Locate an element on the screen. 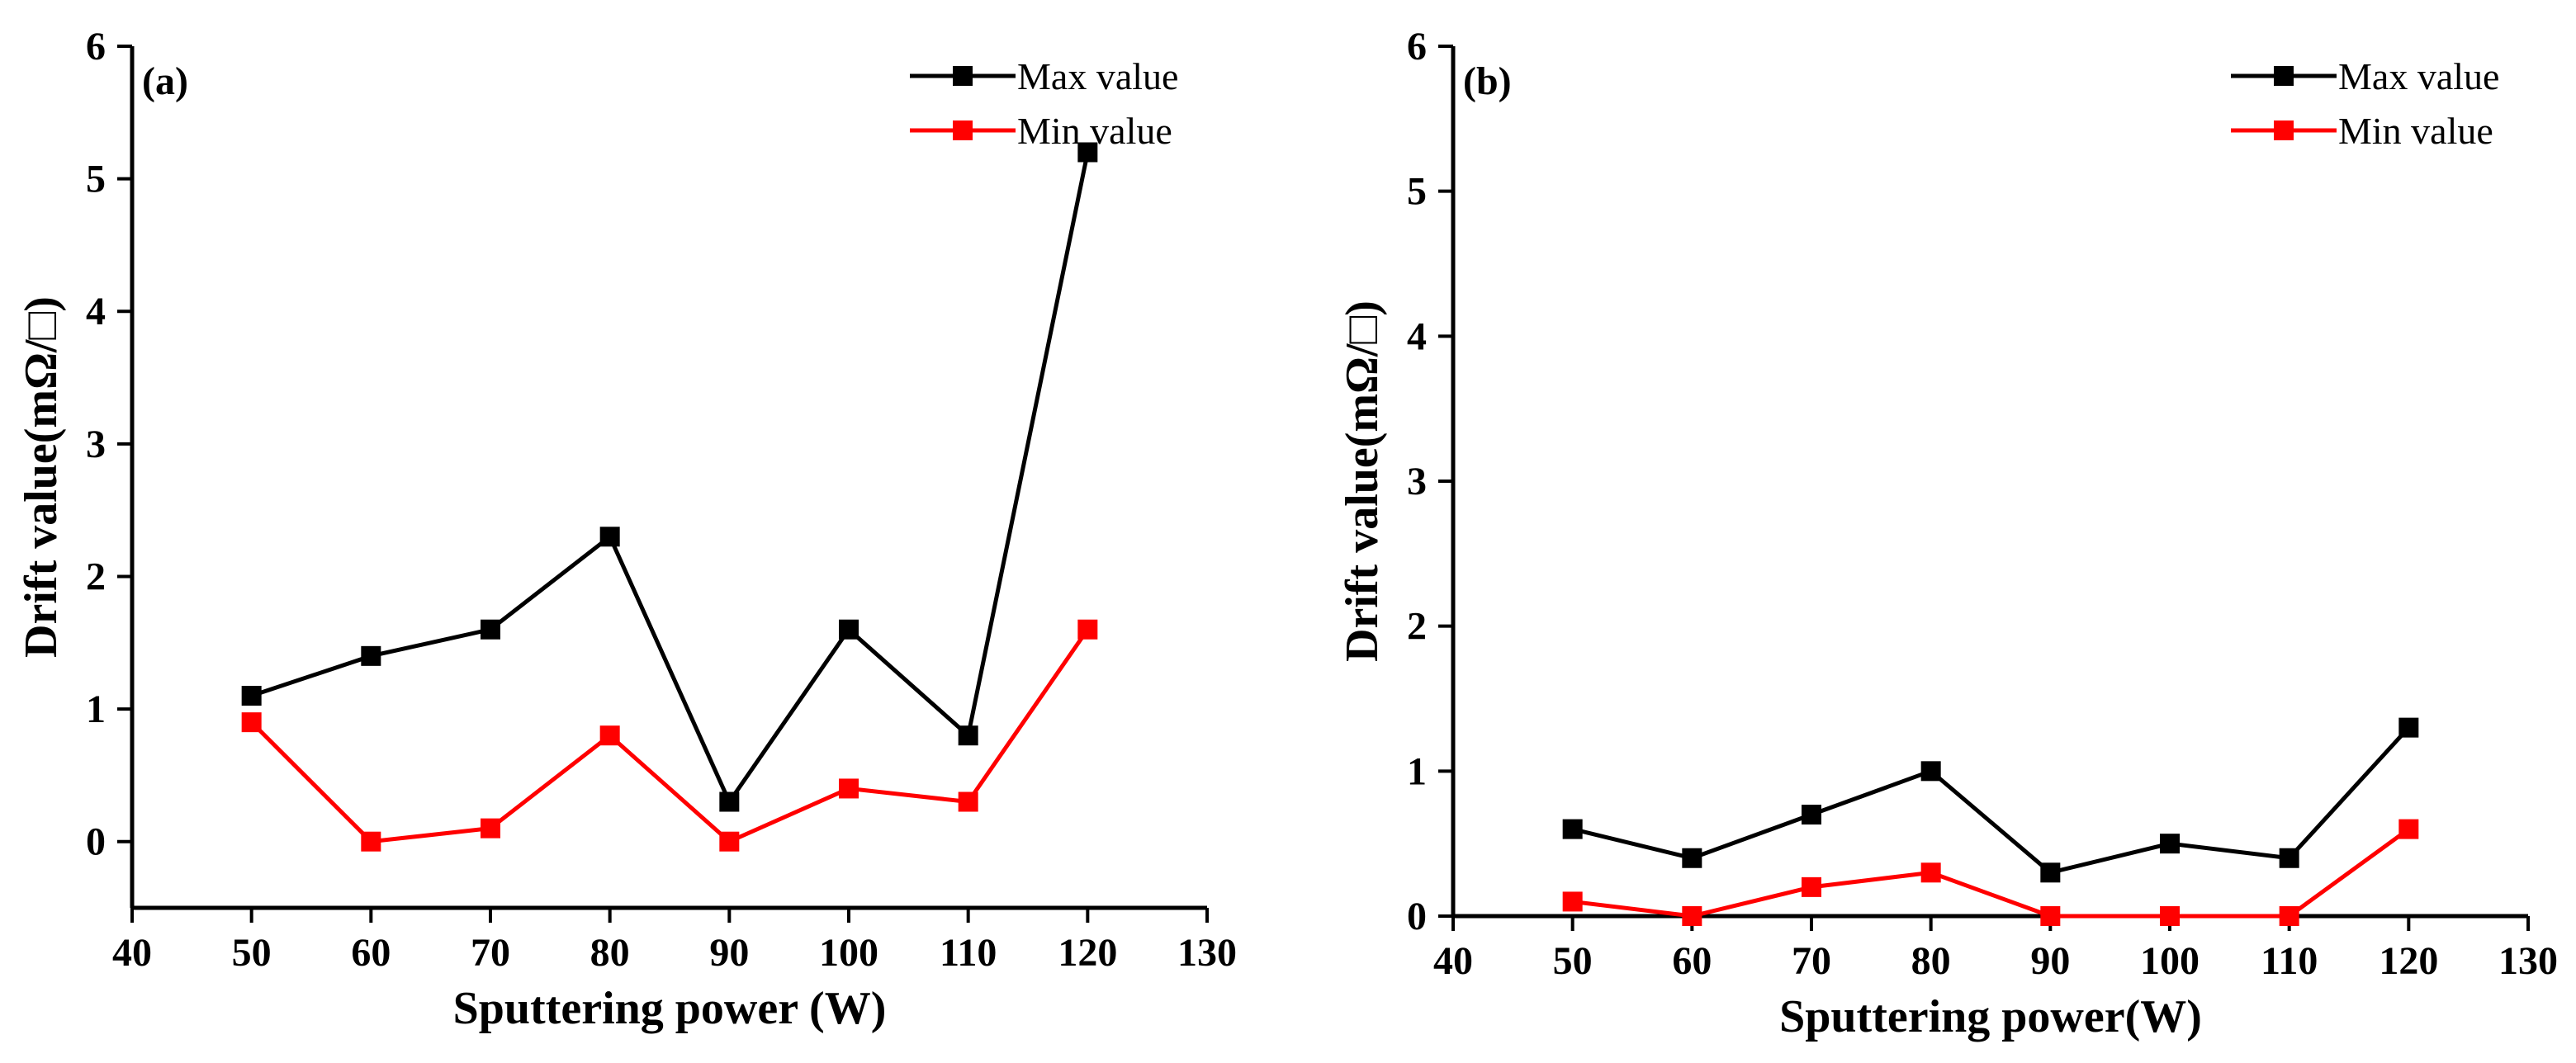  panel-label: (a) is located at coordinates (165, 81).